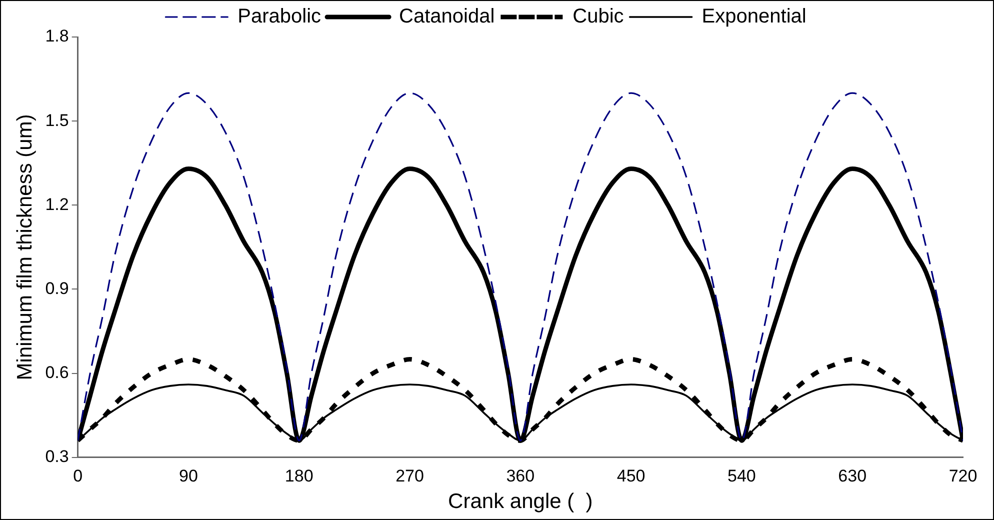 The height and width of the screenshot is (520, 994). What do you see at coordinates (447, 17) in the screenshot?
I see `legend-label: Catanoidal` at bounding box center [447, 17].